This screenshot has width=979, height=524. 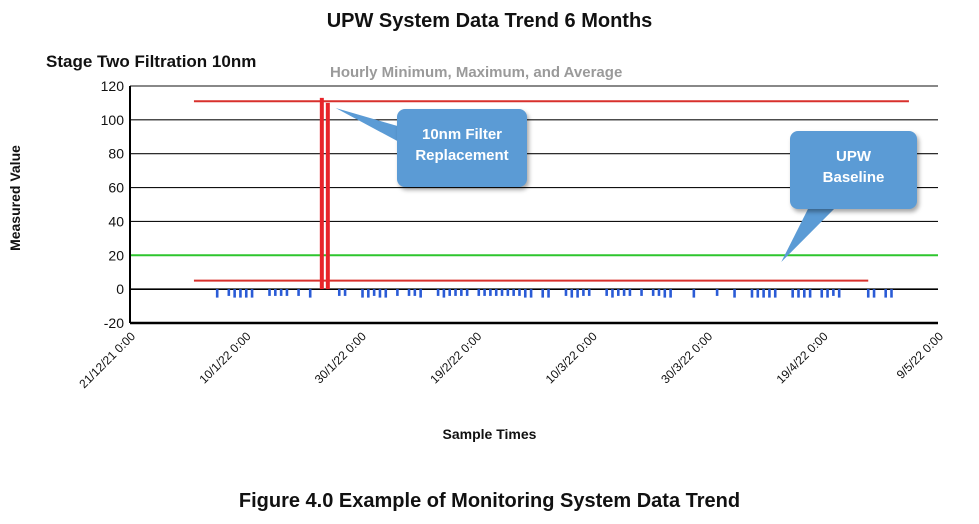 What do you see at coordinates (340, 357) in the screenshot?
I see `x-tick-label: 30/1/22 0:00` at bounding box center [340, 357].